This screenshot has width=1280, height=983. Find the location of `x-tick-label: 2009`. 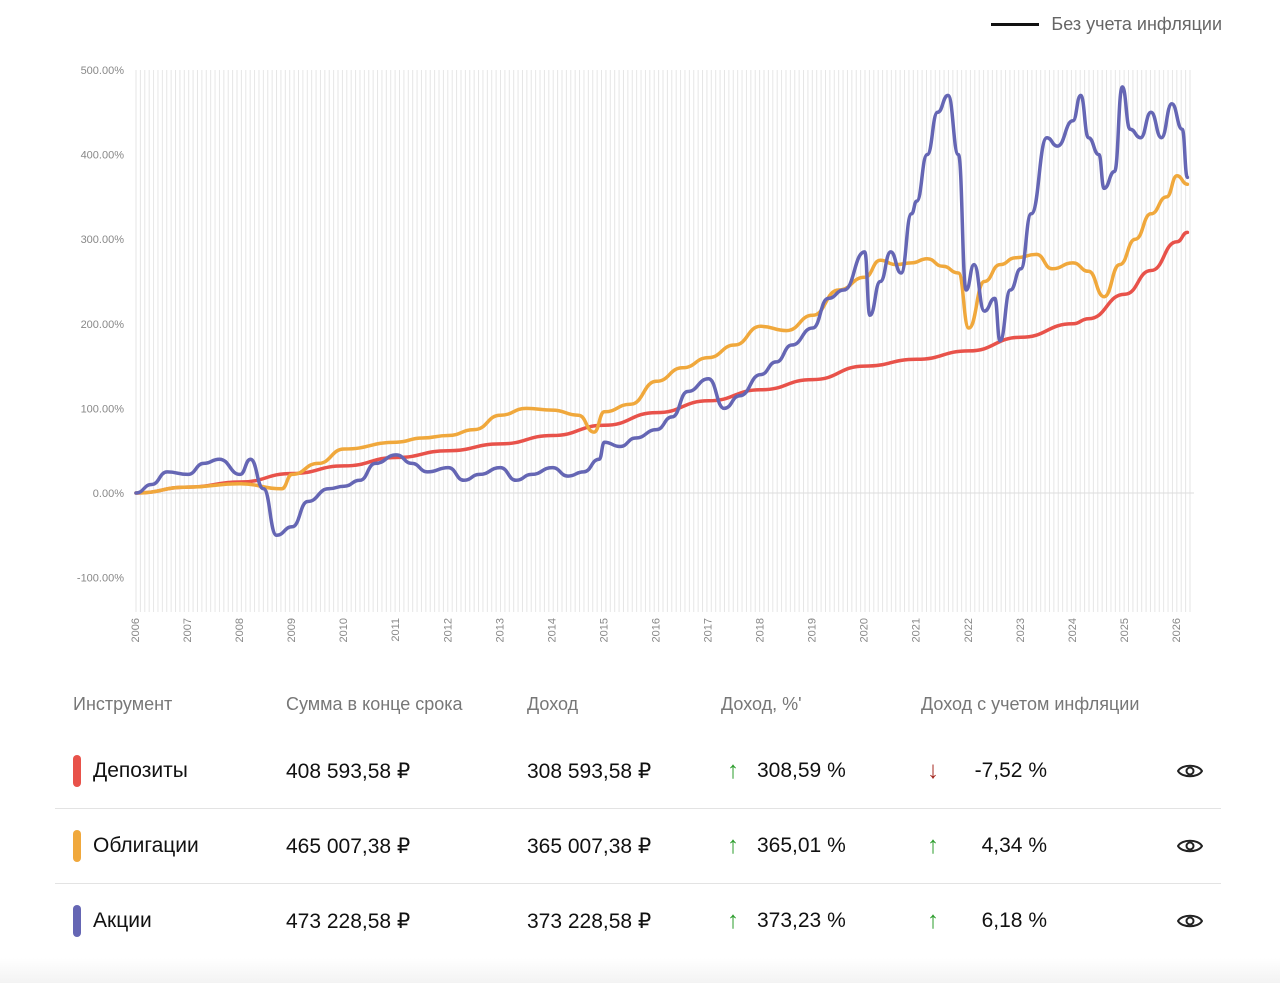

x-tick-label: 2009 is located at coordinates (292, 630).